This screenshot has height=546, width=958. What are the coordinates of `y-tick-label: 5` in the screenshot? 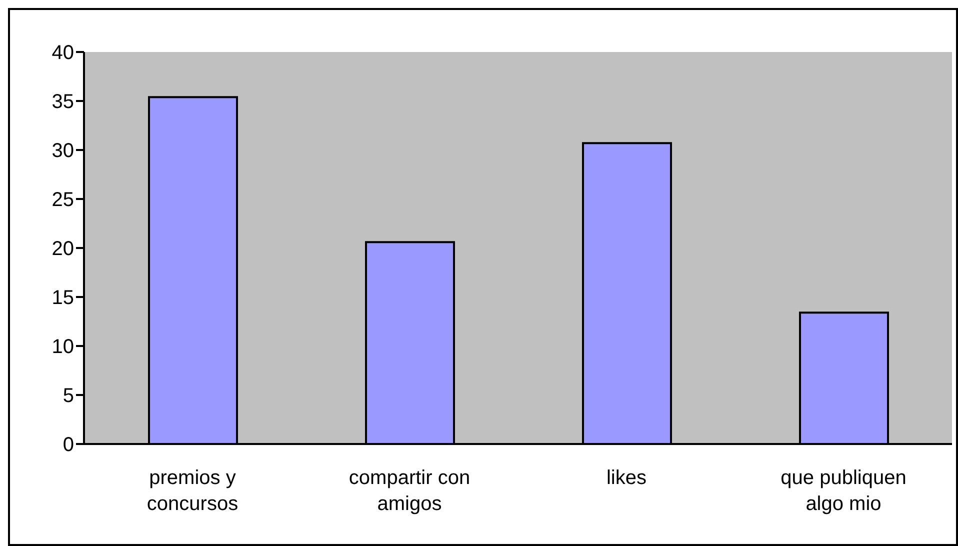 It's located at (68, 396).